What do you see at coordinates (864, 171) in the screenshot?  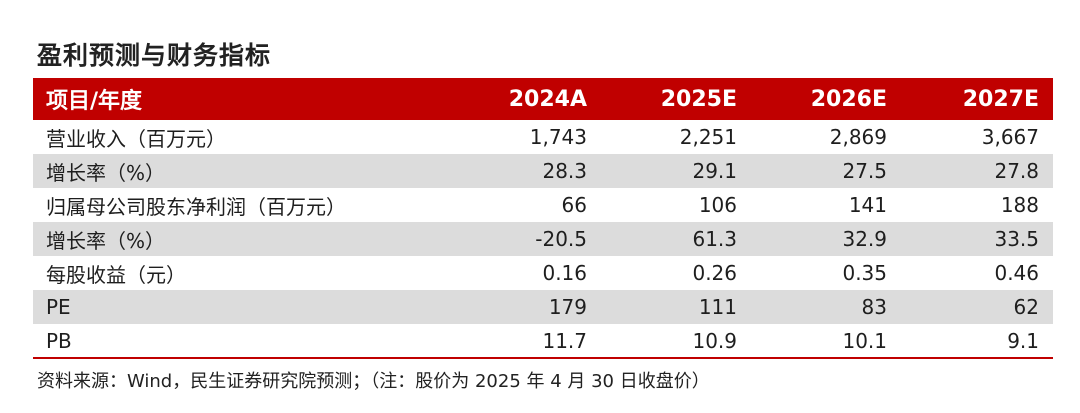 I see `cell-value: 27.5` at bounding box center [864, 171].